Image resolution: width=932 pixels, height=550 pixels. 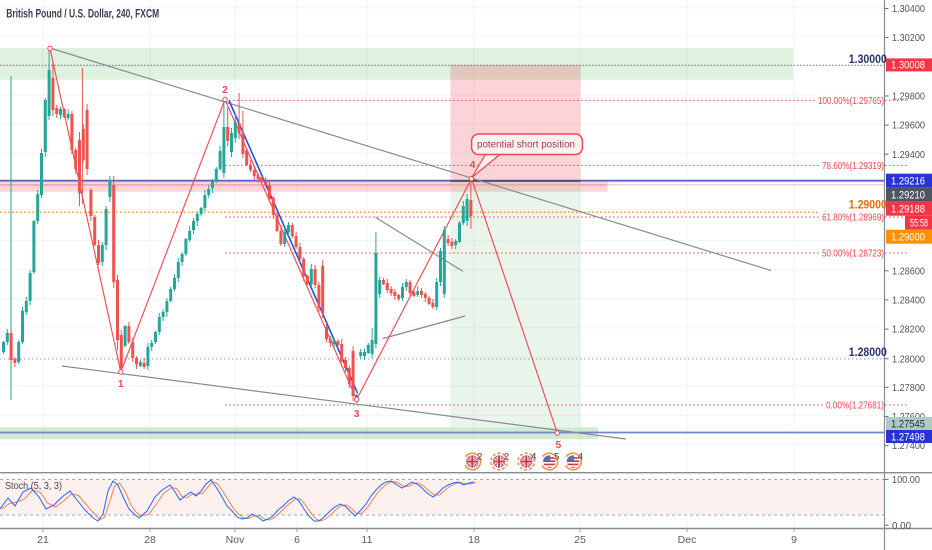 I want to click on svg-text: 55:58, so click(x=919, y=224).